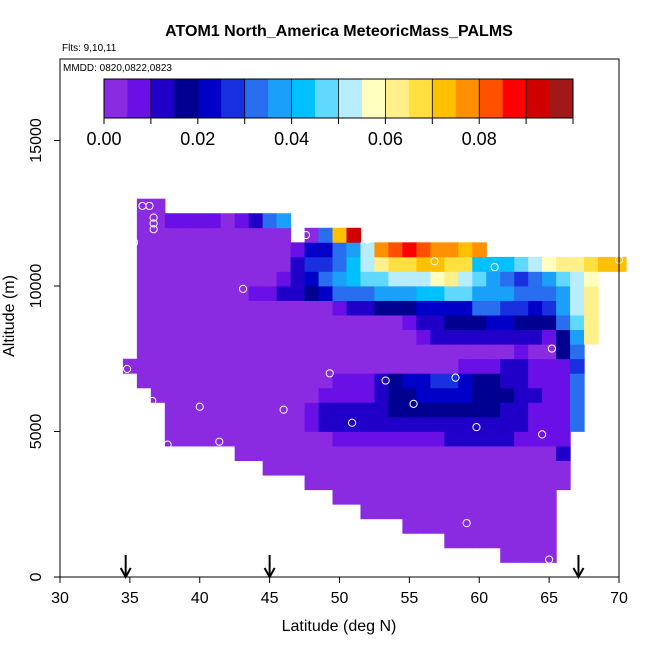 The height and width of the screenshot is (650, 650). I want to click on y-tick-label-2: 10000, so click(36, 286).